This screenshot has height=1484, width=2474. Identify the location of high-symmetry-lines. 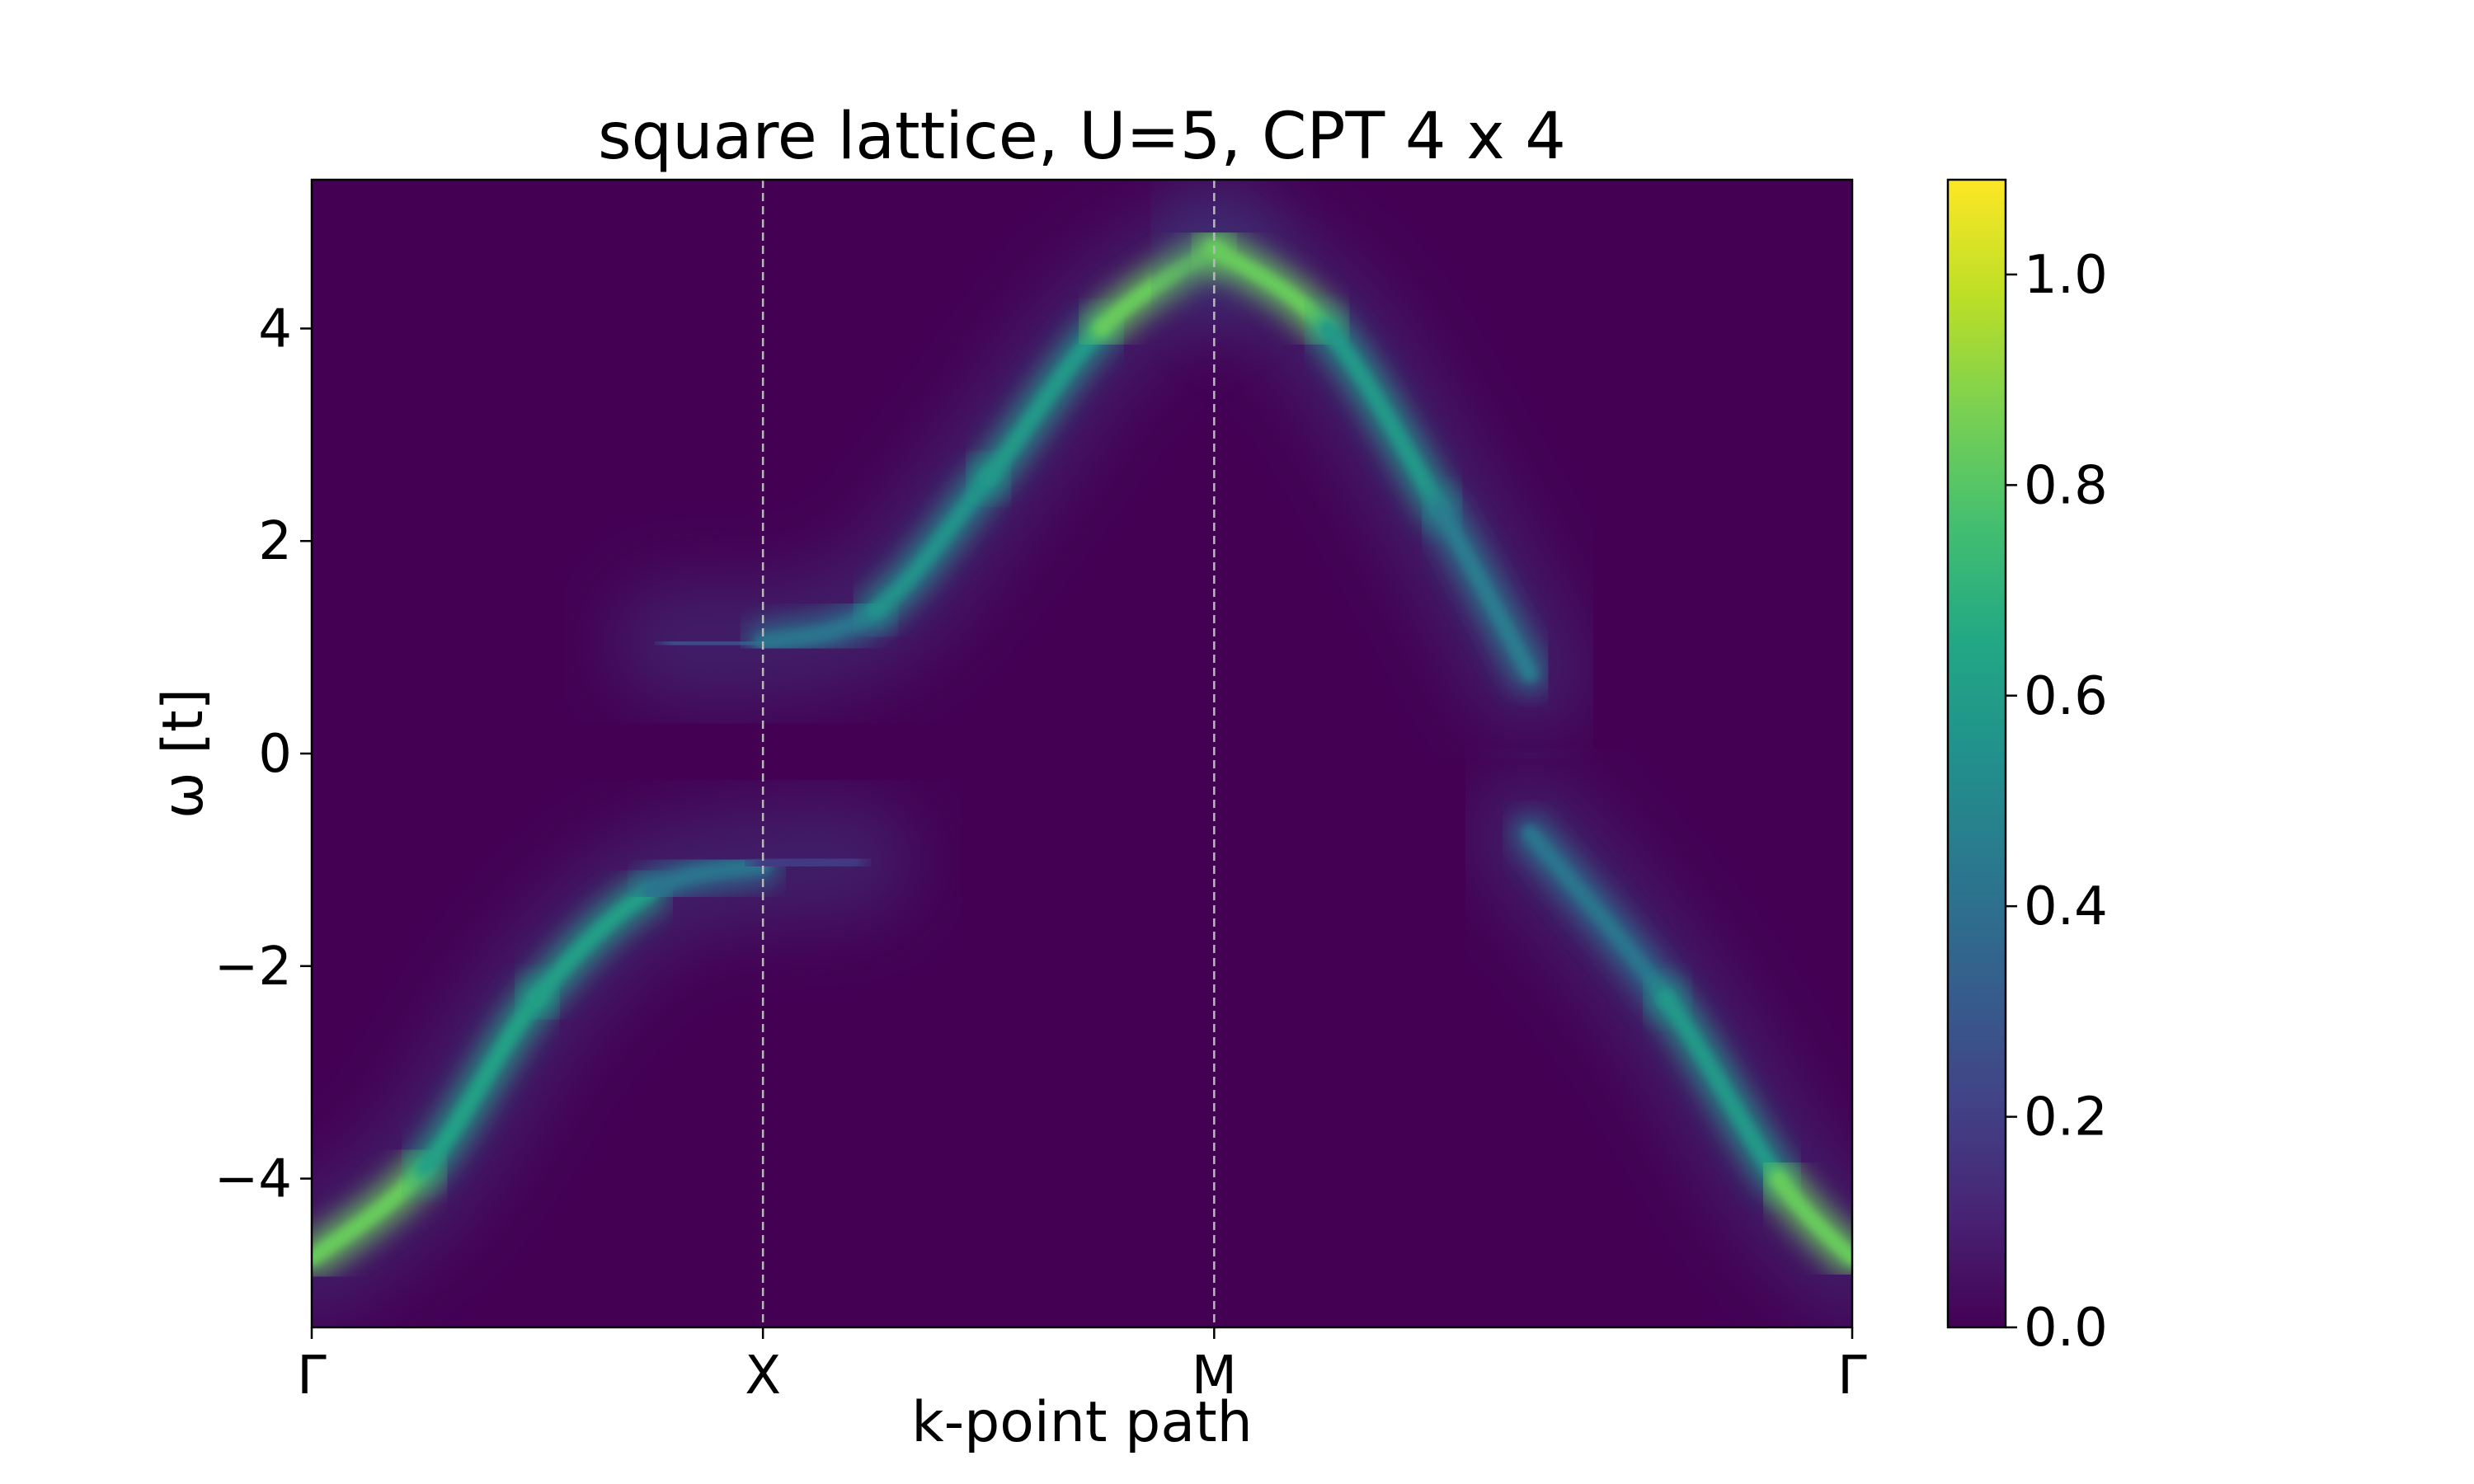
(988, 753).